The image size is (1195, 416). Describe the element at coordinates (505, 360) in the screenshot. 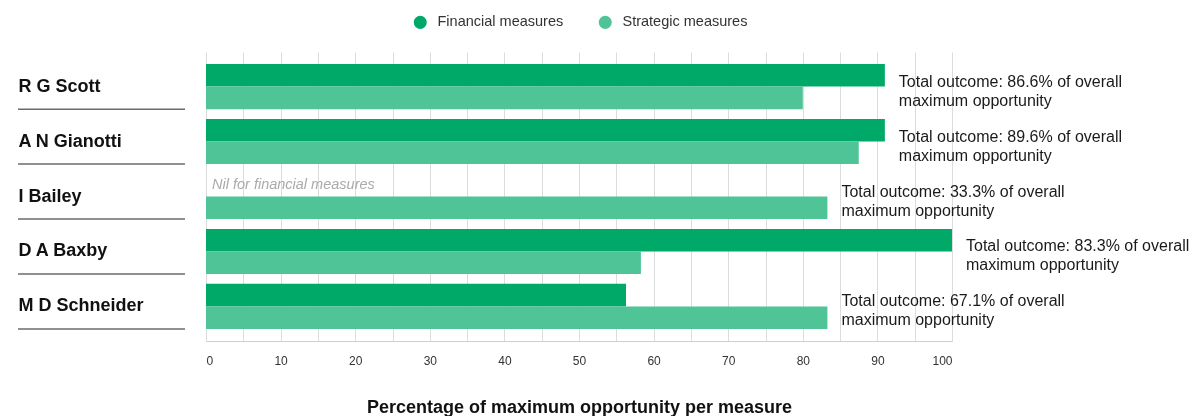

I see `x-tick-label: 40` at that location.